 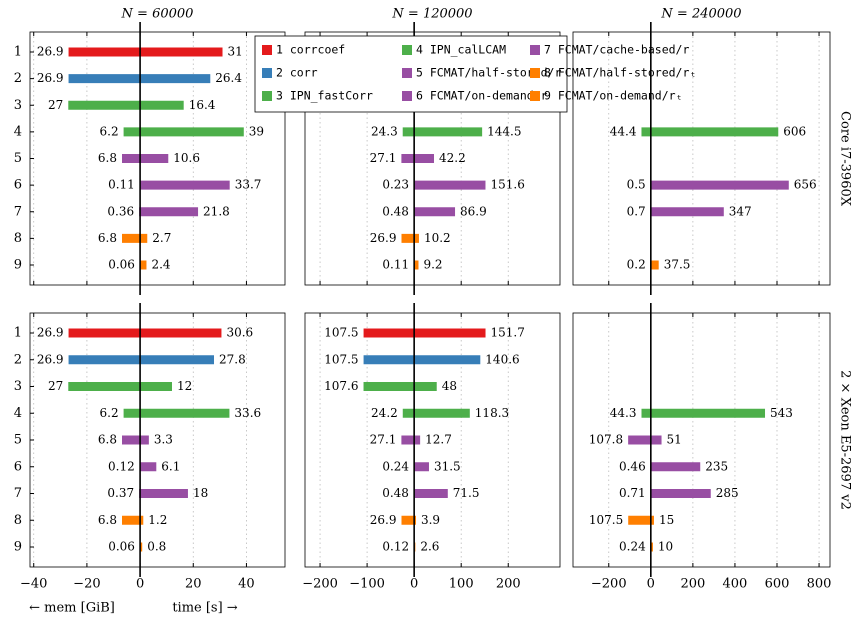 What do you see at coordinates (157, 520) in the screenshot?
I see `value-label: 1.2` at bounding box center [157, 520].